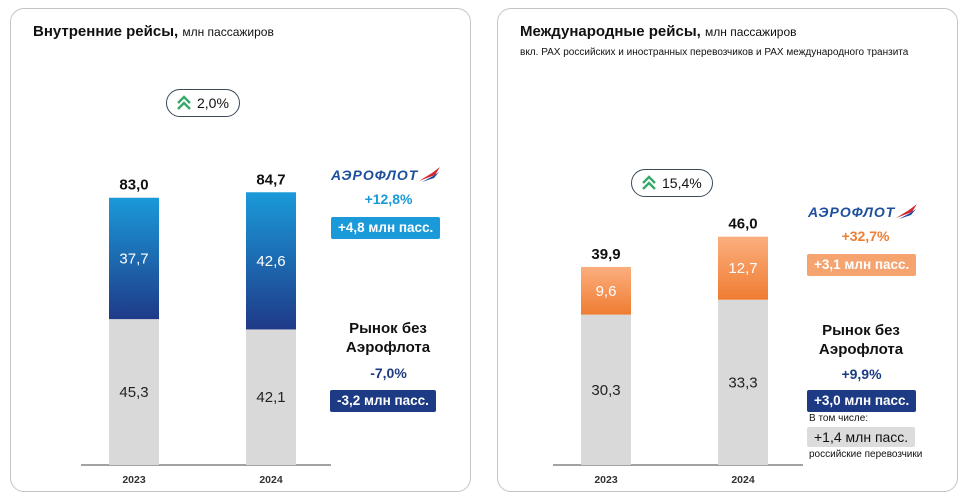 The height and width of the screenshot is (502, 974). Describe the element at coordinates (386, 228) in the screenshot. I see `domestic-airline-delta-badge: +4,8 млн пасс.` at that location.